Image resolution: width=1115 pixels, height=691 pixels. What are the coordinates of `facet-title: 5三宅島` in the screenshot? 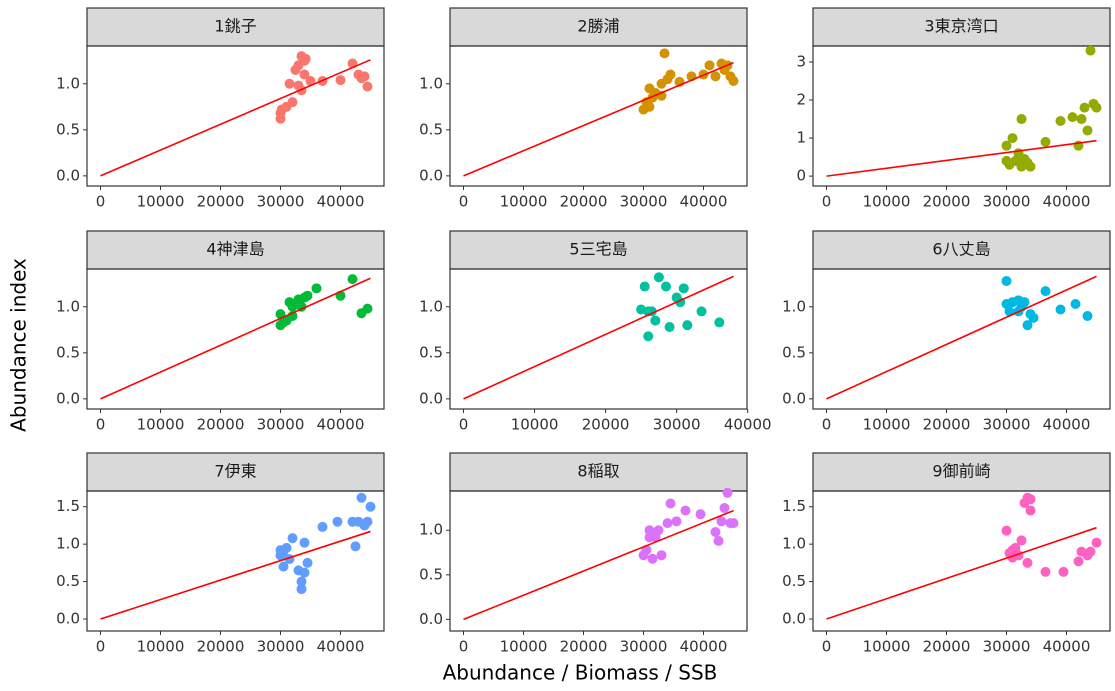 It's located at (598, 249).